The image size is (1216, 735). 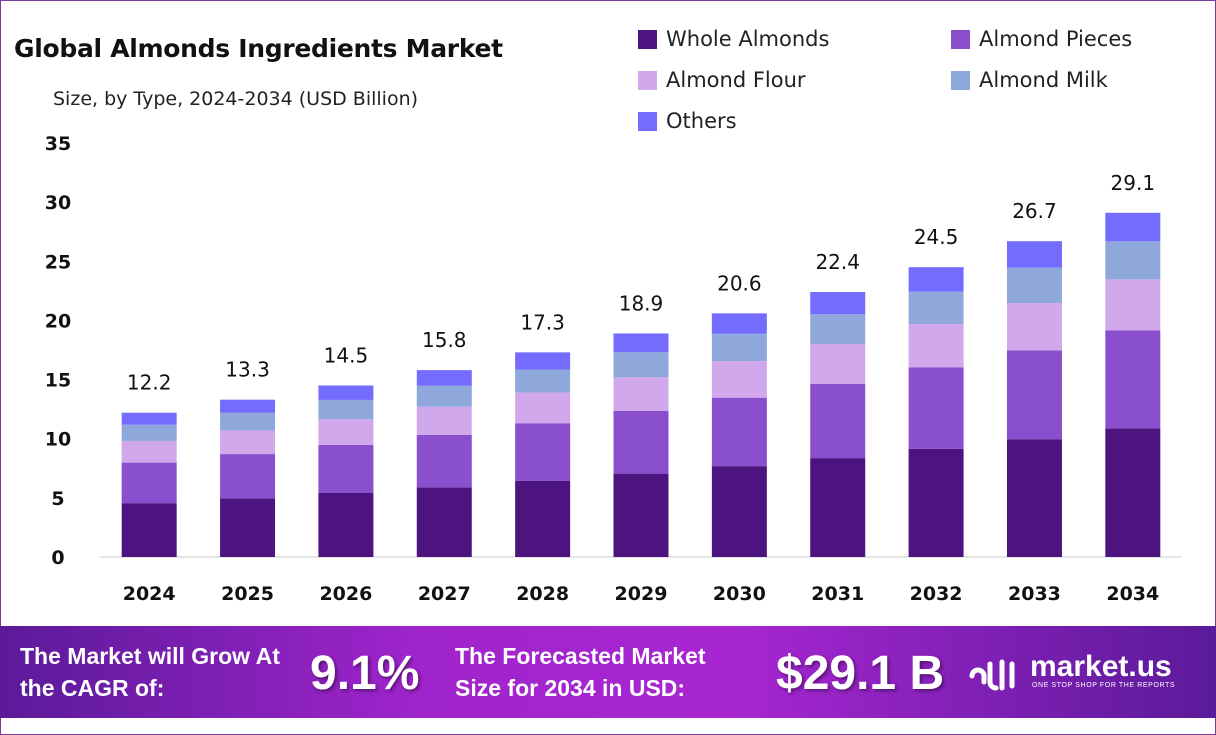 I want to click on total-data-label: 29.1, so click(x=1133, y=183).